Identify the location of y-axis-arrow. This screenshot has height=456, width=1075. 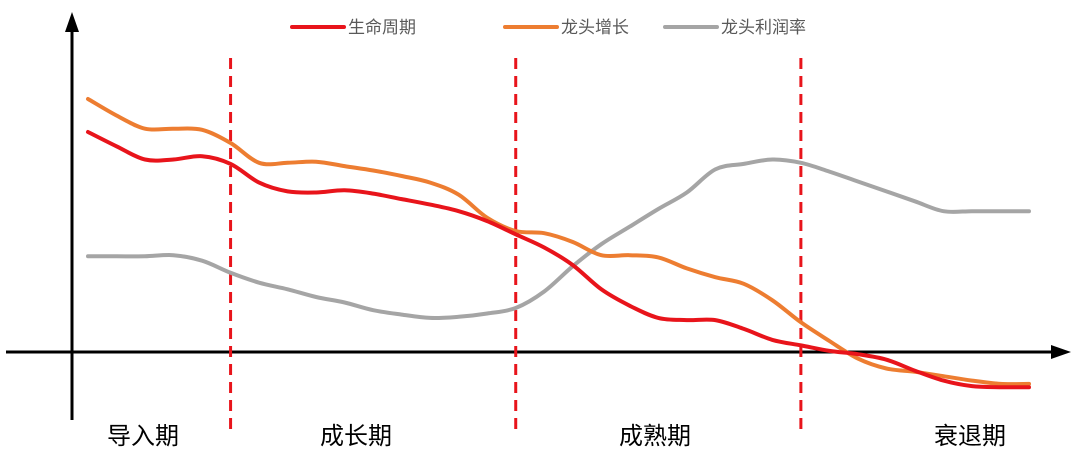
(72, 22).